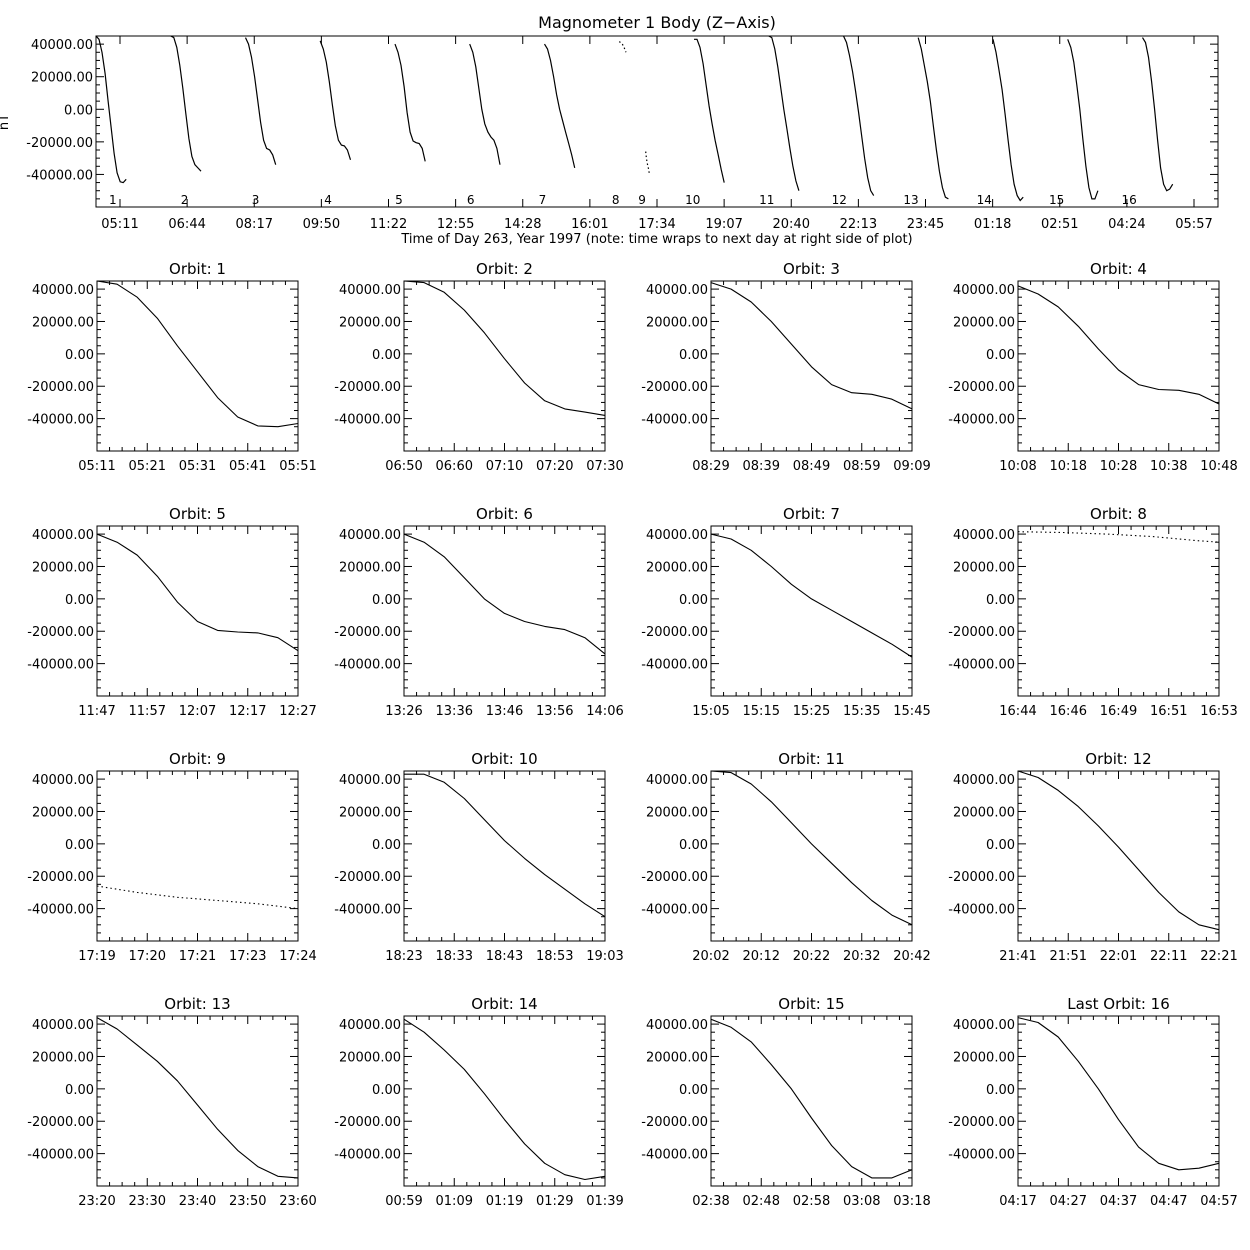 This screenshot has width=1250, height=1250. I want to click on orbit-15-xtick-label: 02:58, so click(811, 1201).